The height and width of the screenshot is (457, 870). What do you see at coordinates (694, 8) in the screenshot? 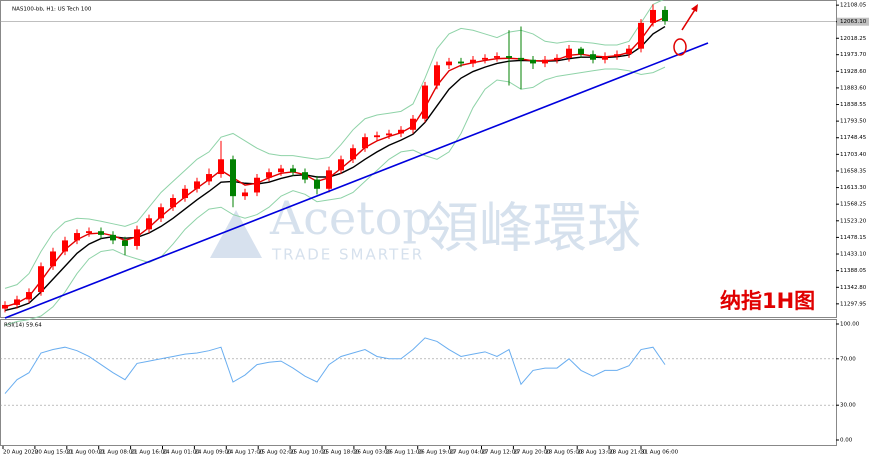
I see `arrow-head` at bounding box center [694, 8].